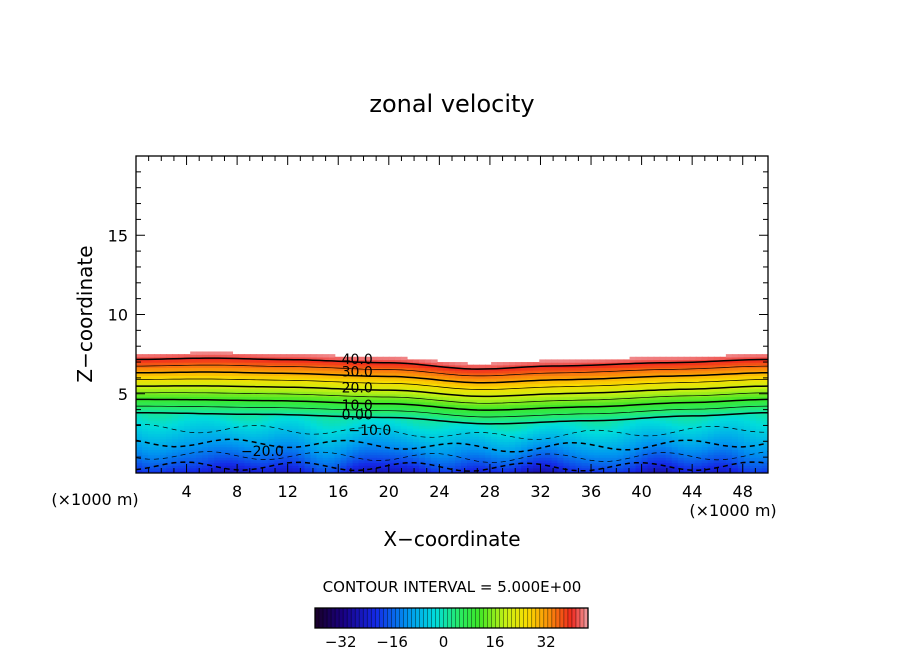 The width and height of the screenshot is (904, 654). Describe the element at coordinates (534, 618) in the screenshot. I see `colorbar-segment` at that location.